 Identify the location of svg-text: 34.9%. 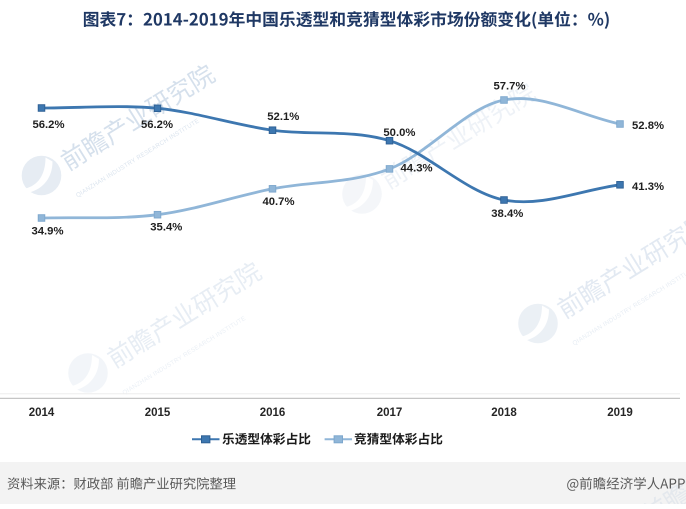
(47, 232).